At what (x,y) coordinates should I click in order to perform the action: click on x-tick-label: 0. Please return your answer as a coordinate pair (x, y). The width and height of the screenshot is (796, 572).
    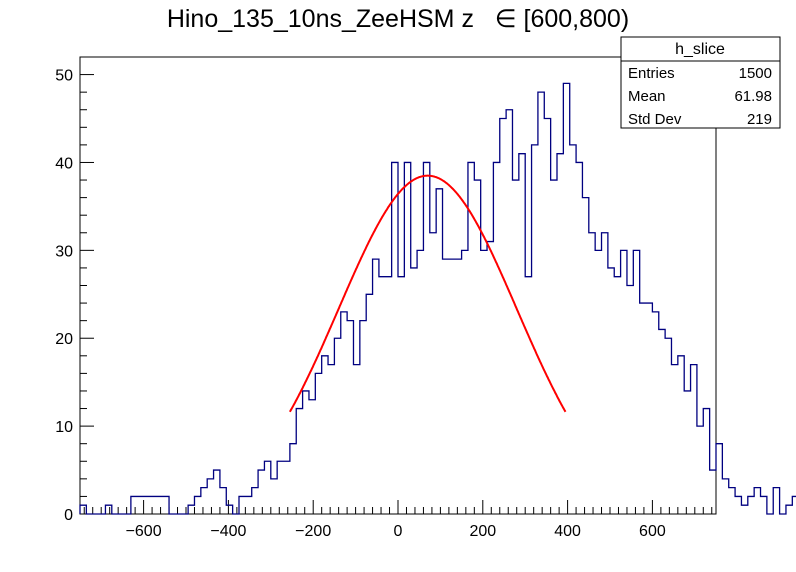
    Looking at the image, I should click on (398, 531).